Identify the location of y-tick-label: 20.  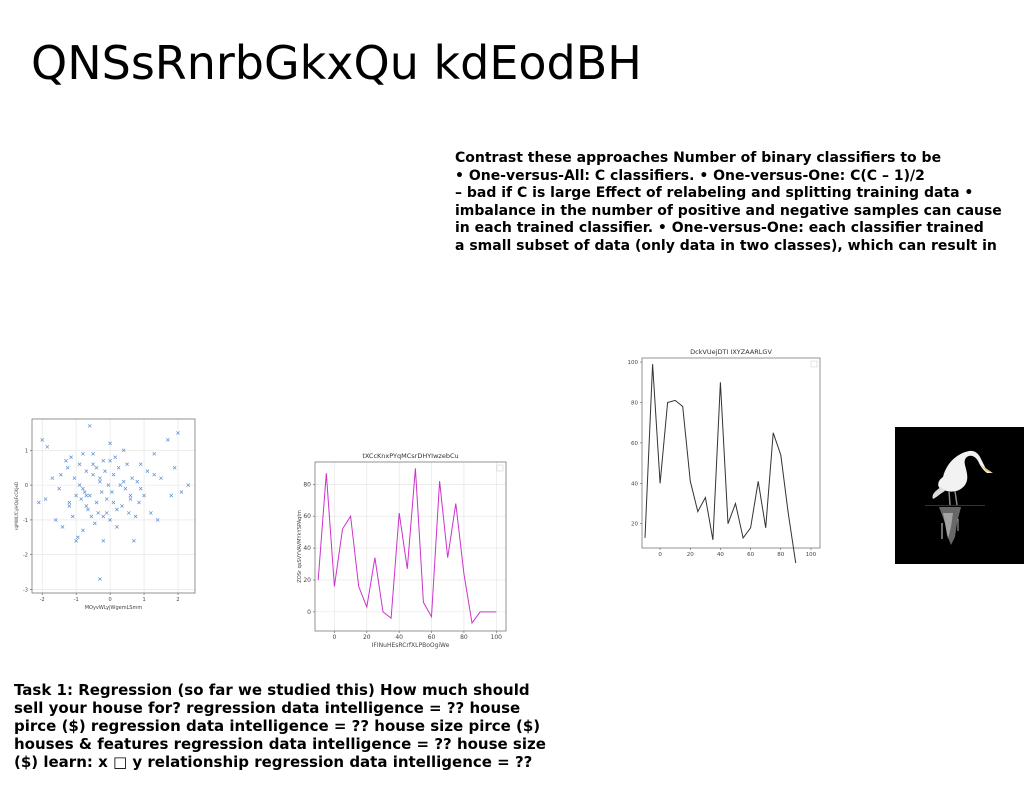
(634, 525).